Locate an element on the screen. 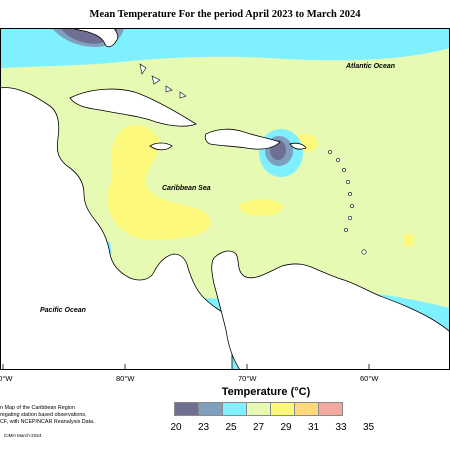 Image resolution: width=450 pixels, height=450 pixels. label-pacific-ocean: Pacific Ocean is located at coordinates (63, 310).